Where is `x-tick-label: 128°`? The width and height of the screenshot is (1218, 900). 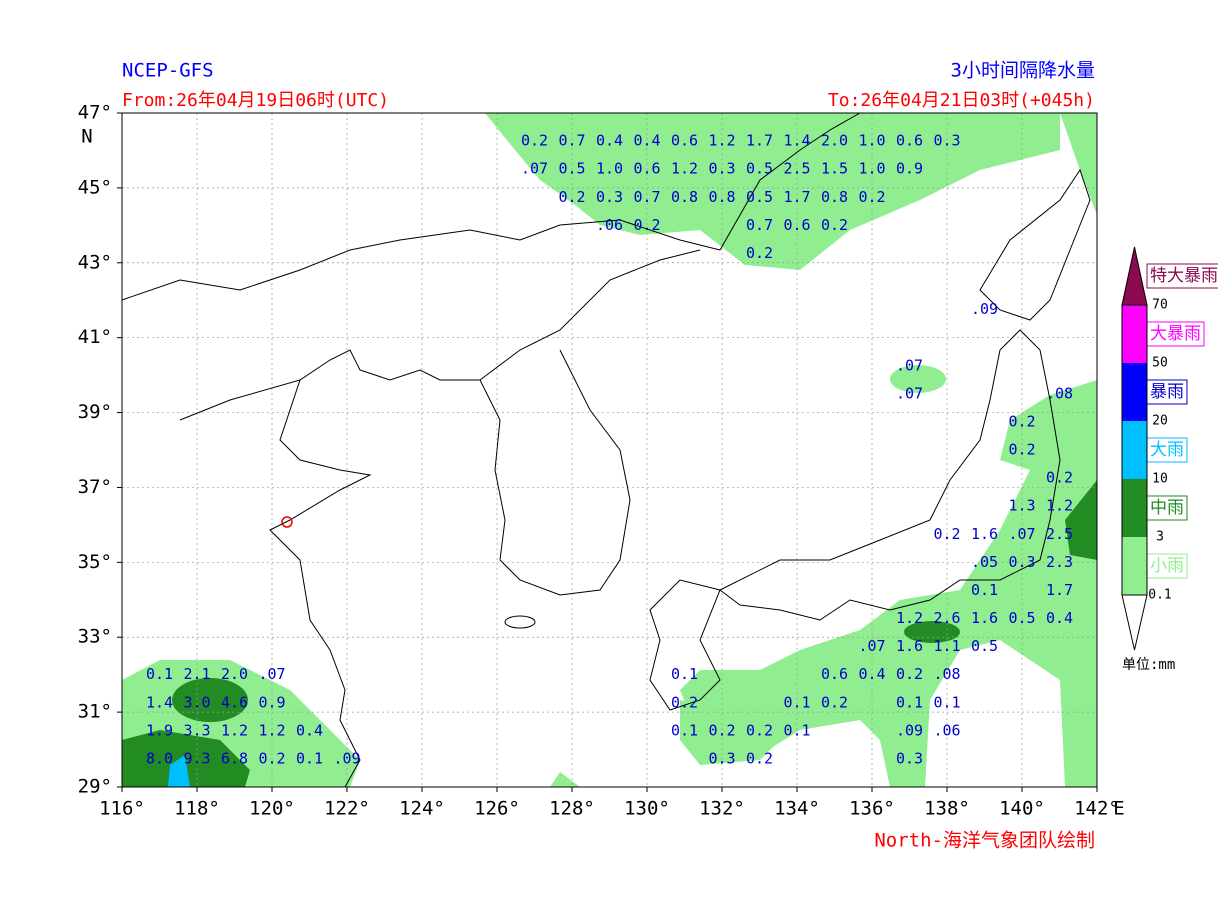 x-tick-label: 128° is located at coordinates (572, 809).